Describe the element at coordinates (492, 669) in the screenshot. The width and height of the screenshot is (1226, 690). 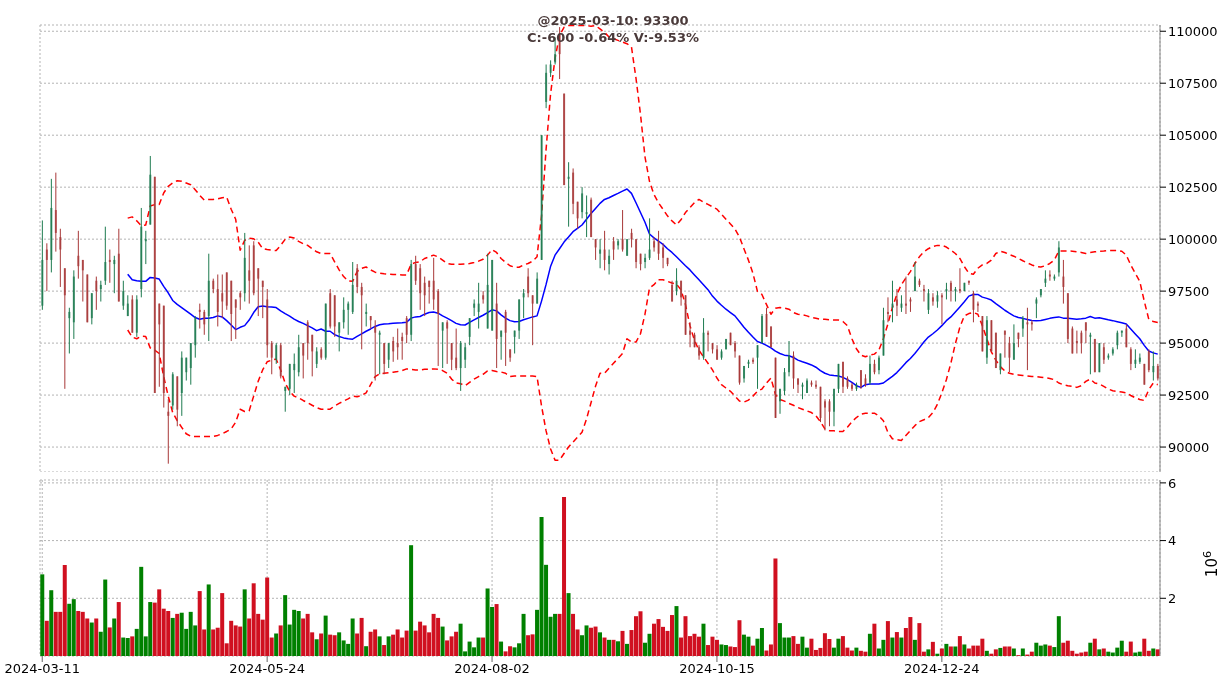
I see `x-tick-label: 2024-08-02` at that location.